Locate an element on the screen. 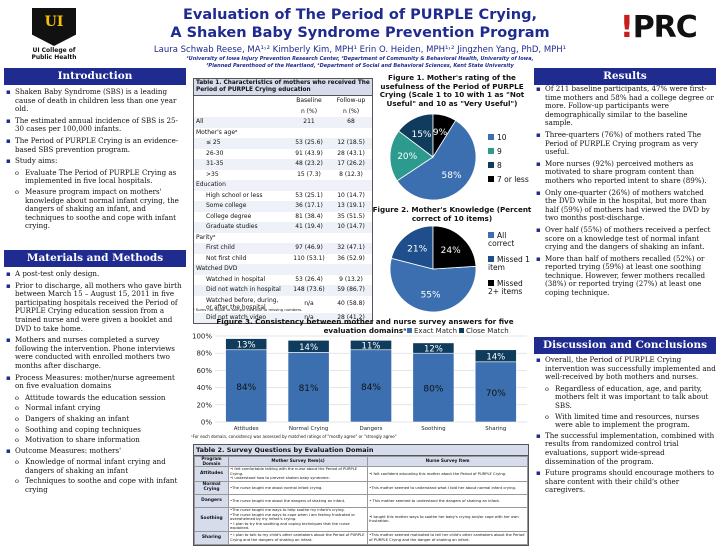 Image resolution: width=720 pixels, height=546 pixels. col-followup: Follow-up is located at coordinates (351, 100).